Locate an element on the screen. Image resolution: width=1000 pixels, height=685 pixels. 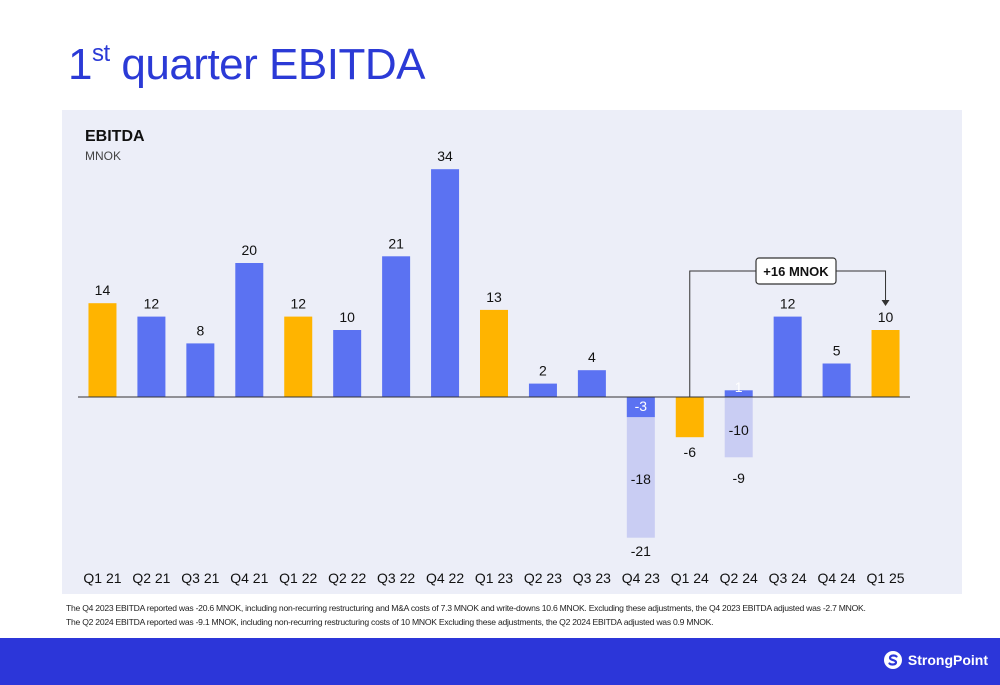
data-label: 2 is located at coordinates (543, 371).